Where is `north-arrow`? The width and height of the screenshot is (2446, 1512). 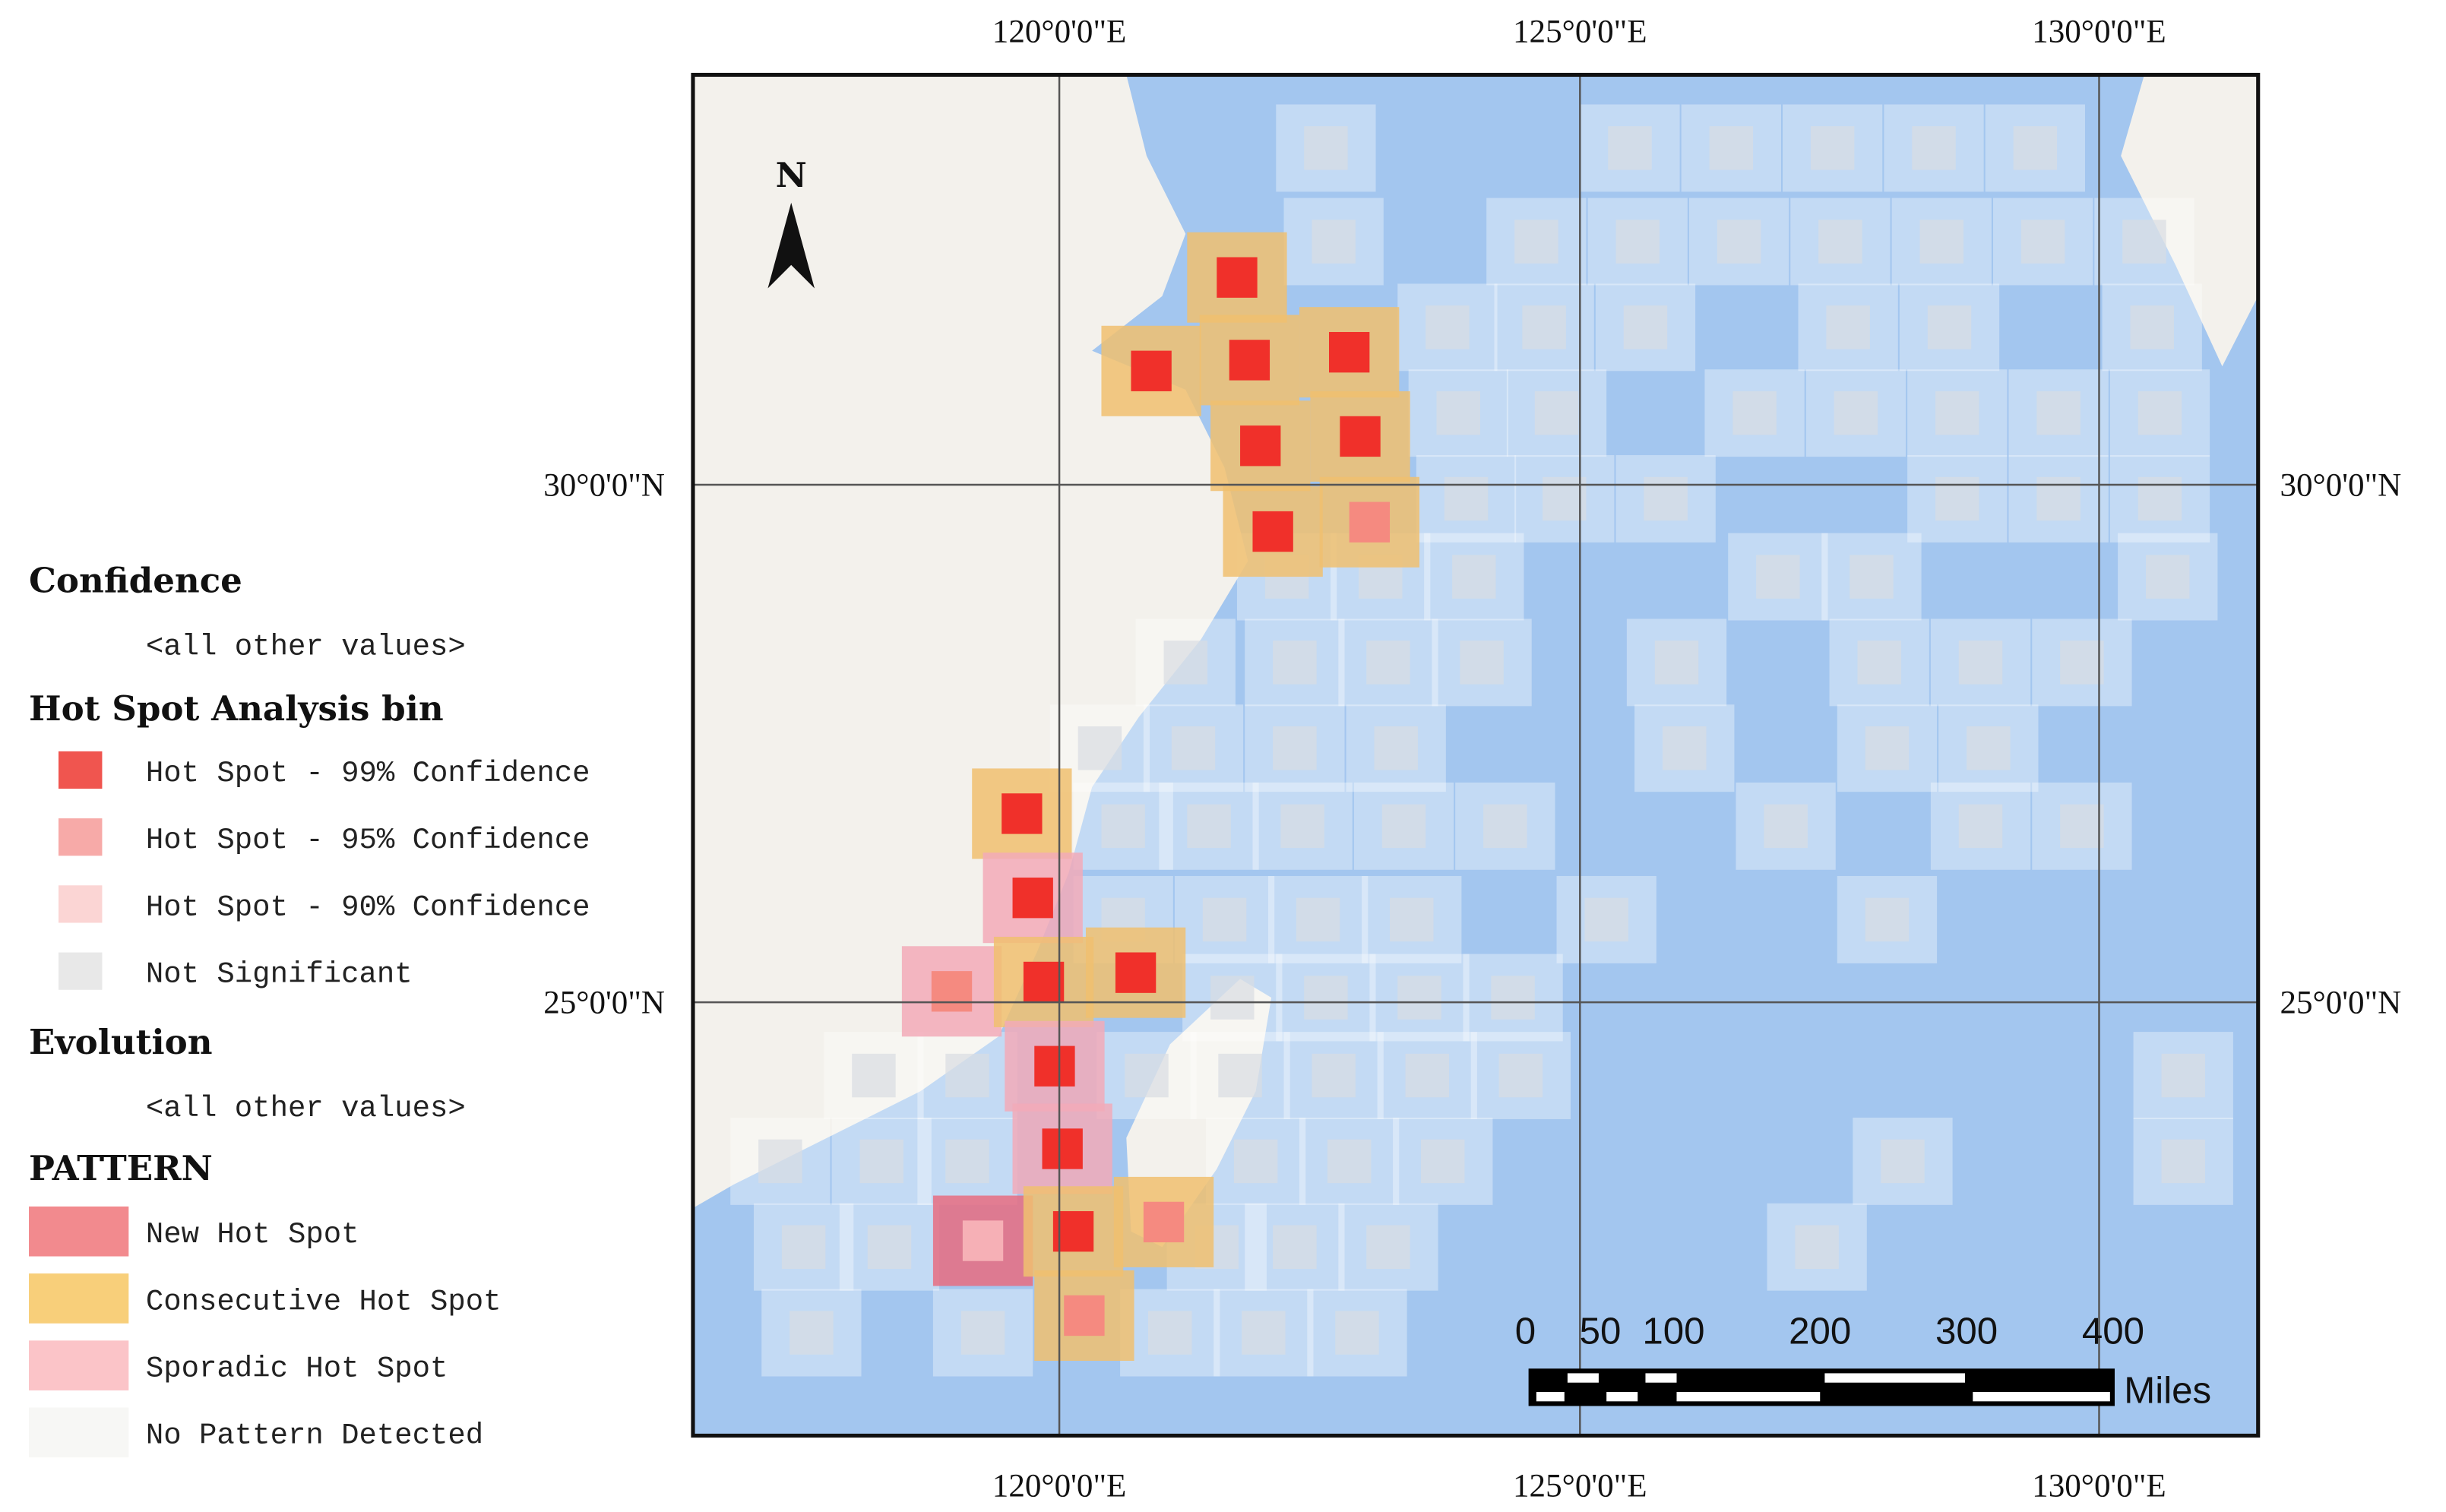
north-arrow is located at coordinates (791, 245).